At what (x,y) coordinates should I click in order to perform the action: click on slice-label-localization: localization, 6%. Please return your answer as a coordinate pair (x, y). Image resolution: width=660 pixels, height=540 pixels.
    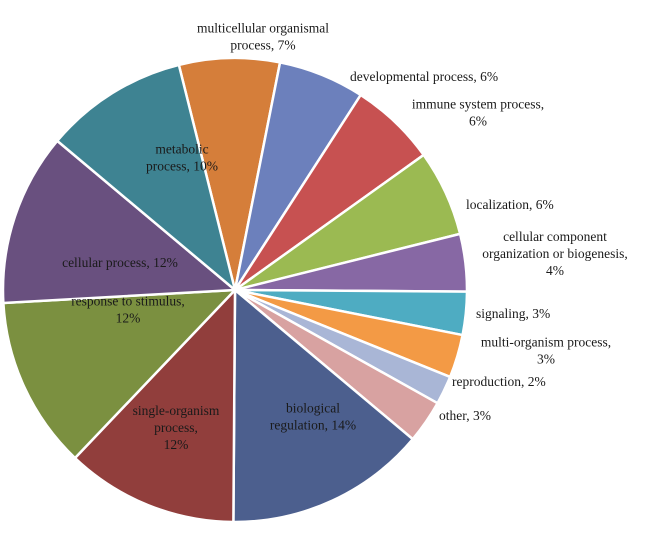
    Looking at the image, I should click on (510, 204).